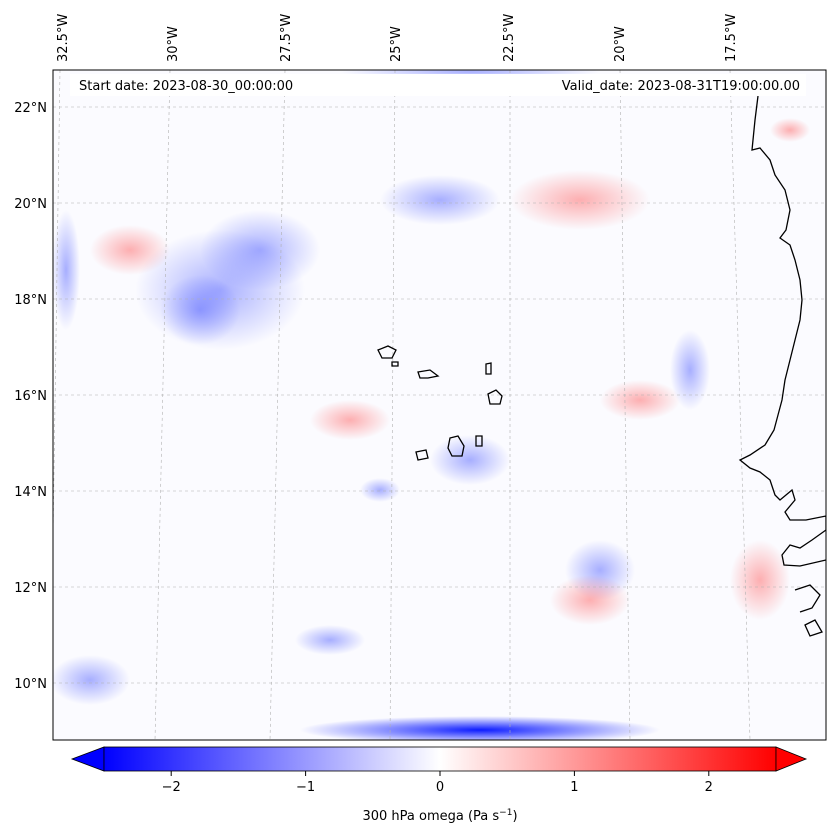 This screenshot has width=837, height=839. I want to click on cape-verde-sao-vicente, so click(395, 364).